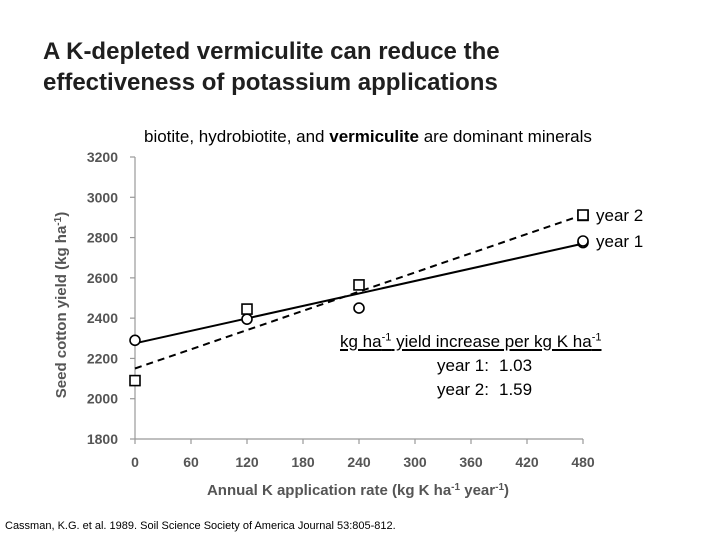 This screenshot has height=540, width=720. I want to click on annotation-head-b: yield increase per kg K ha, so click(491, 341).